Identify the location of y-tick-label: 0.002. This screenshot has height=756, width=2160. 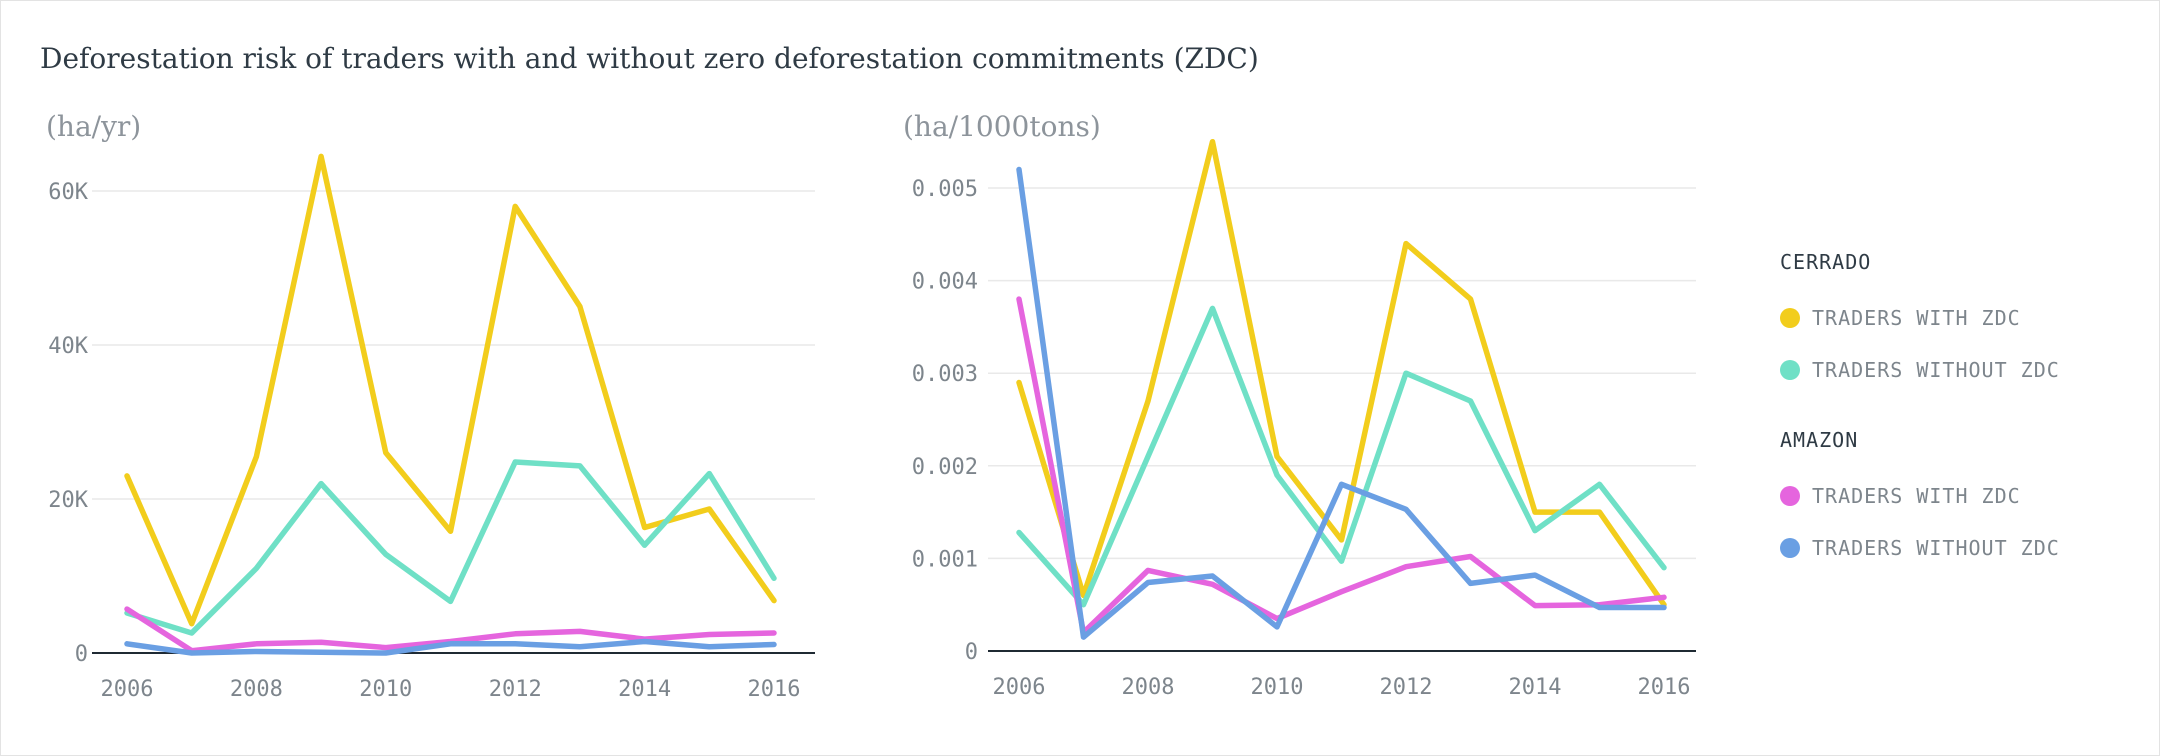
(945, 467).